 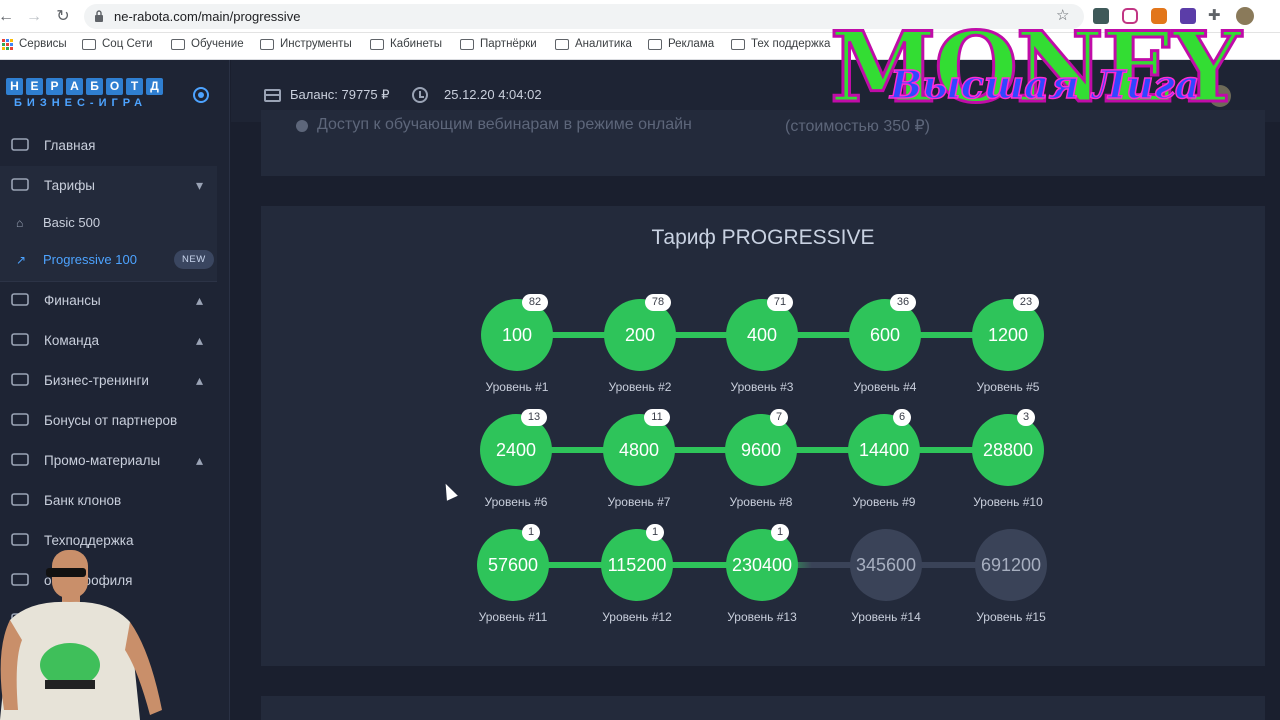 What do you see at coordinates (20, 460) in the screenshot?
I see `lightning-icon` at bounding box center [20, 460].